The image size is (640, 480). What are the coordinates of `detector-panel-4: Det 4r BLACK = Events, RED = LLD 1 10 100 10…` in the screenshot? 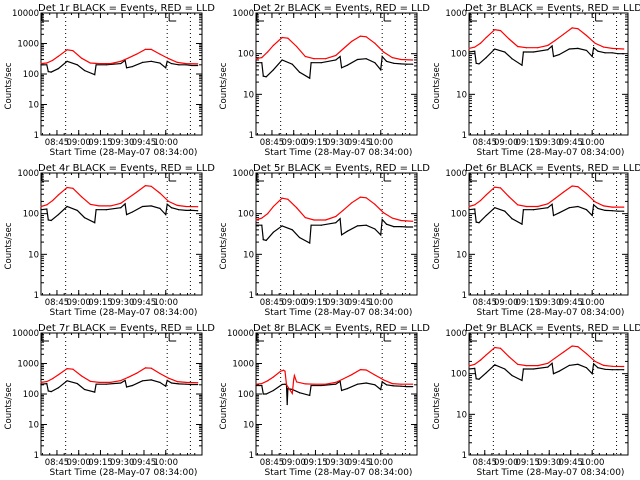 It's located at (109, 240).